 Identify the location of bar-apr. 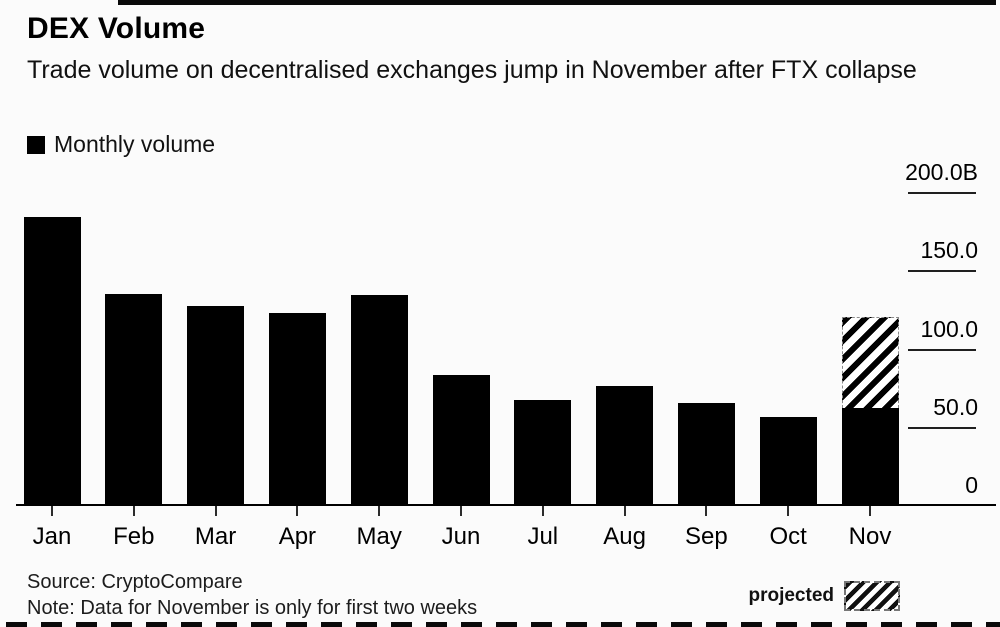
(297, 408).